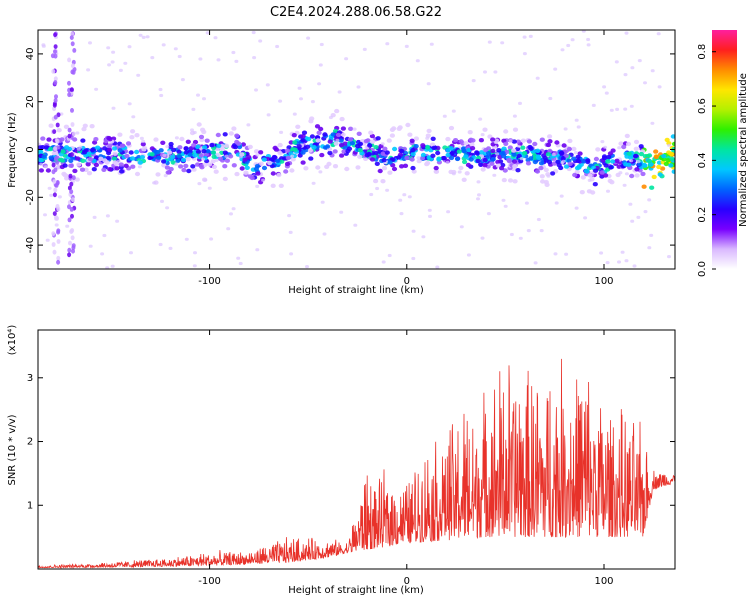 This screenshot has width=750, height=600. What do you see at coordinates (12, 340) in the screenshot?
I see `snr-y-multiplier: (x10⁴)` at bounding box center [12, 340].